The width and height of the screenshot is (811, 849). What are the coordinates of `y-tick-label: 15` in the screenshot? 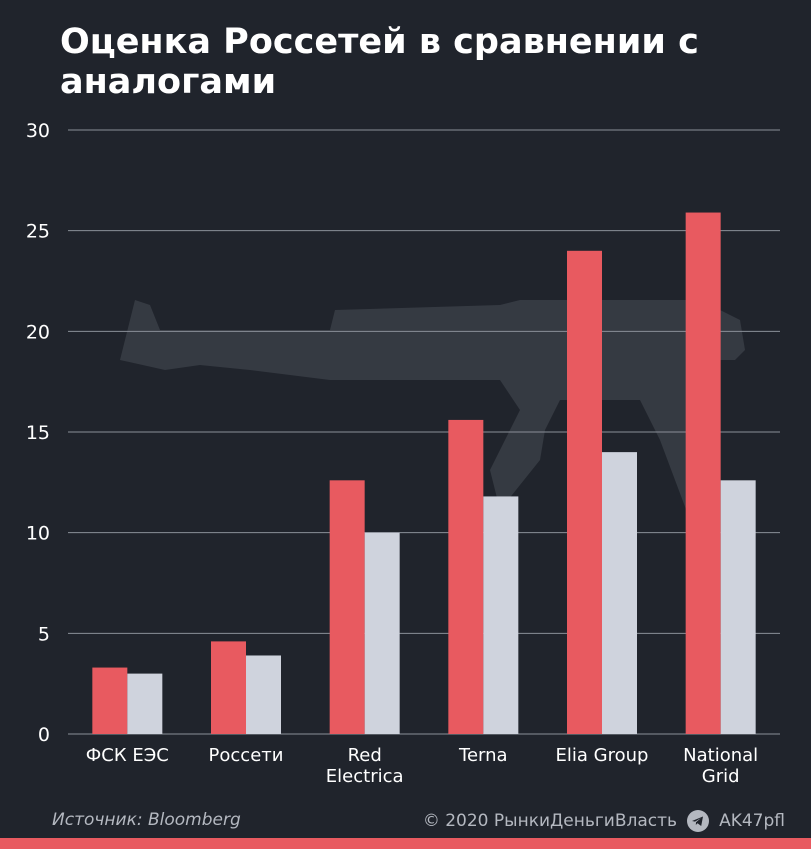 It's located at (38, 433).